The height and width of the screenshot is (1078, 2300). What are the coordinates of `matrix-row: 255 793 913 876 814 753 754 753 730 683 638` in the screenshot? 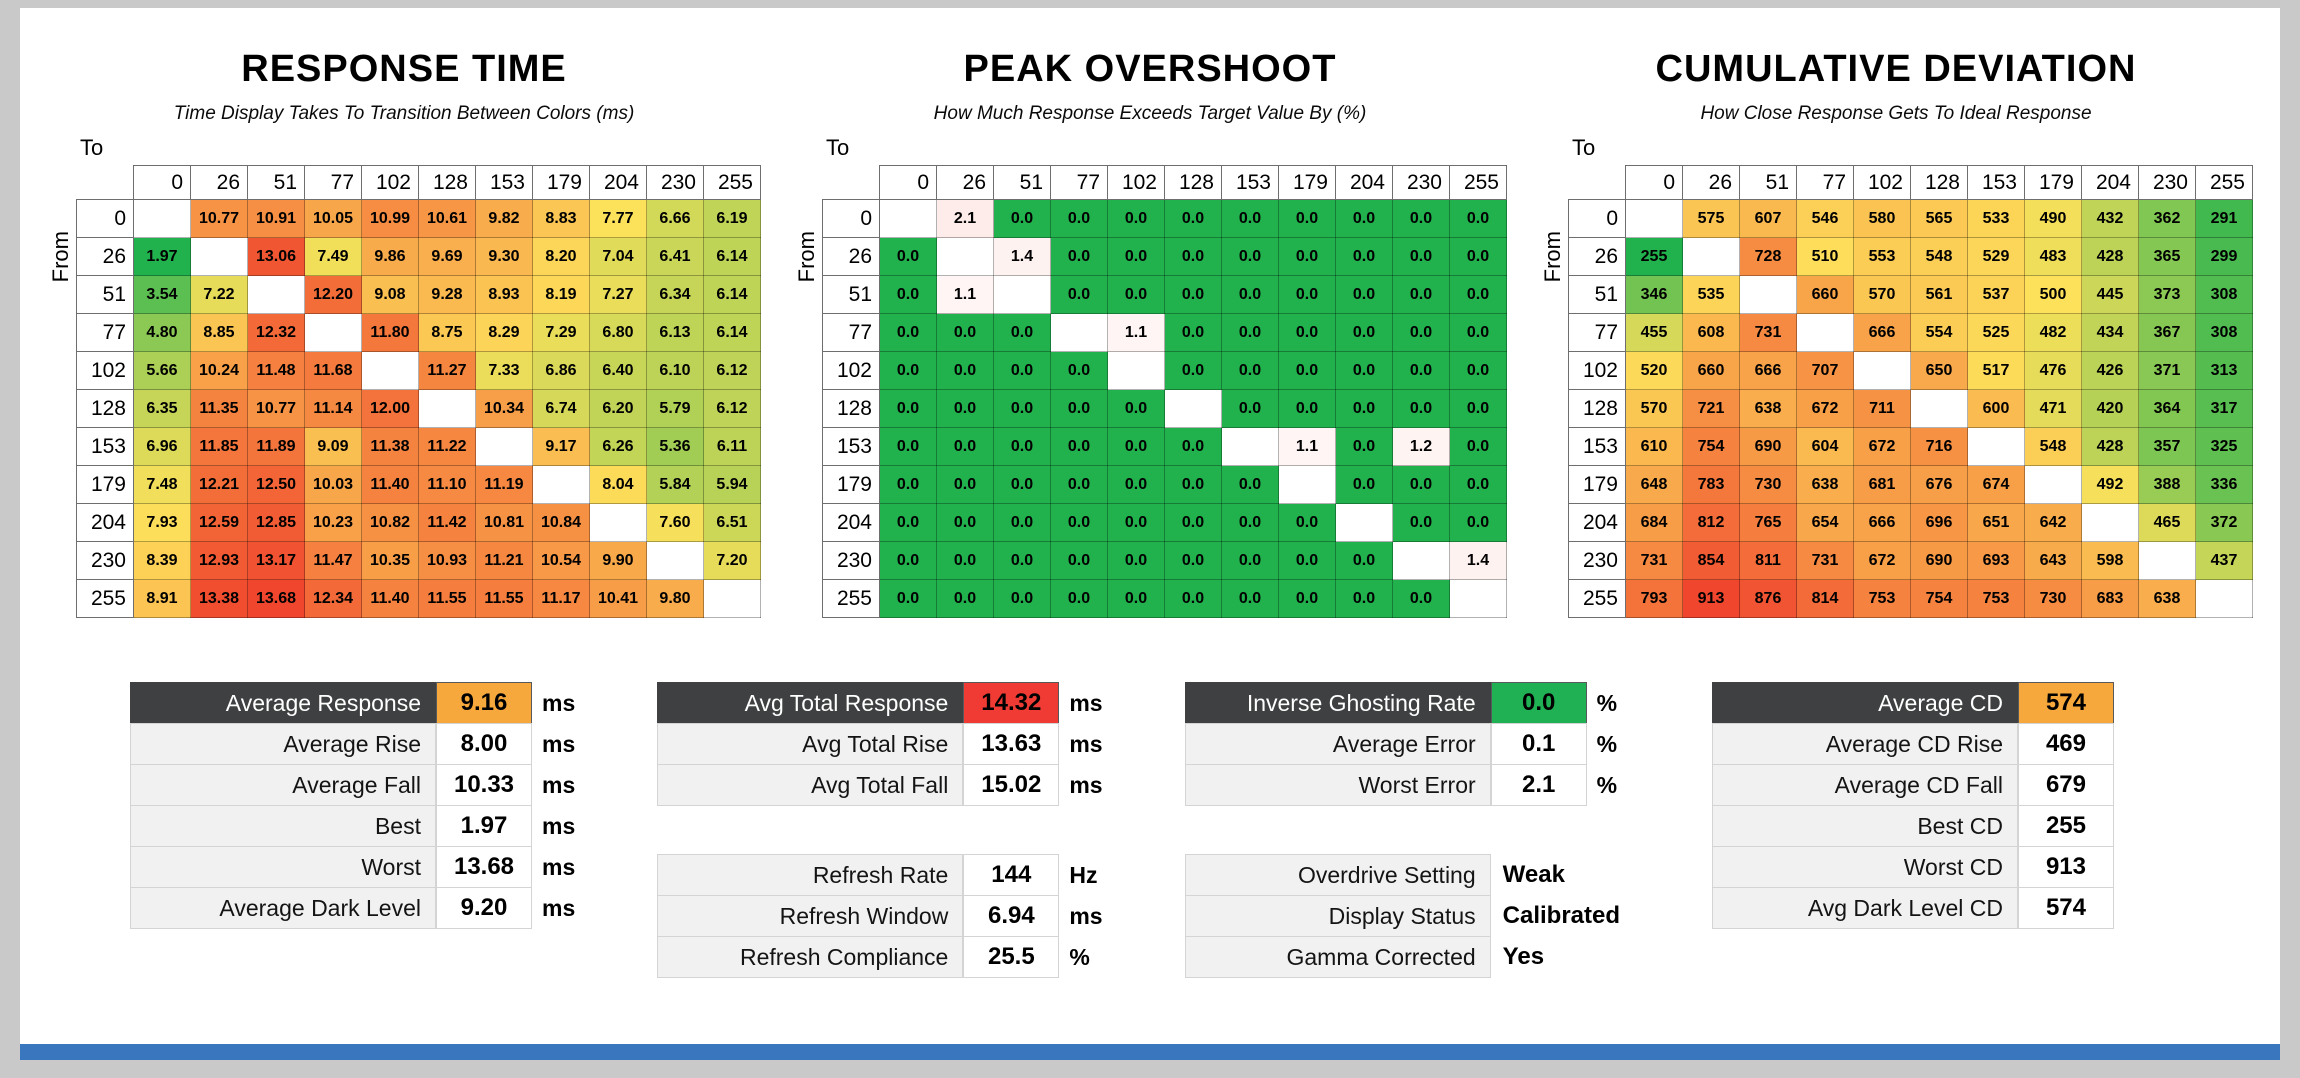 It's located at (1910, 598).